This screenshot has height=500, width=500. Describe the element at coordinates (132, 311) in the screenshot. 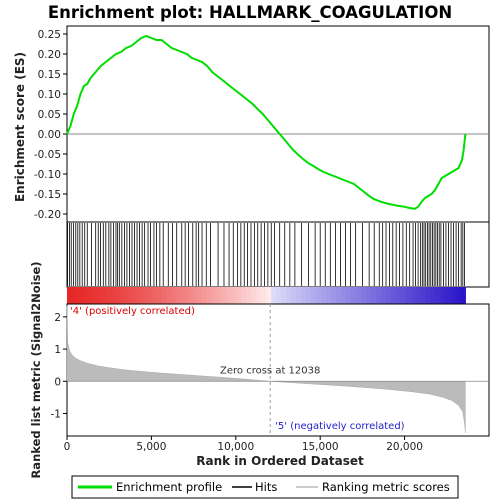

I see `positive-correlation-label: '4' (positively correlated)` at that location.